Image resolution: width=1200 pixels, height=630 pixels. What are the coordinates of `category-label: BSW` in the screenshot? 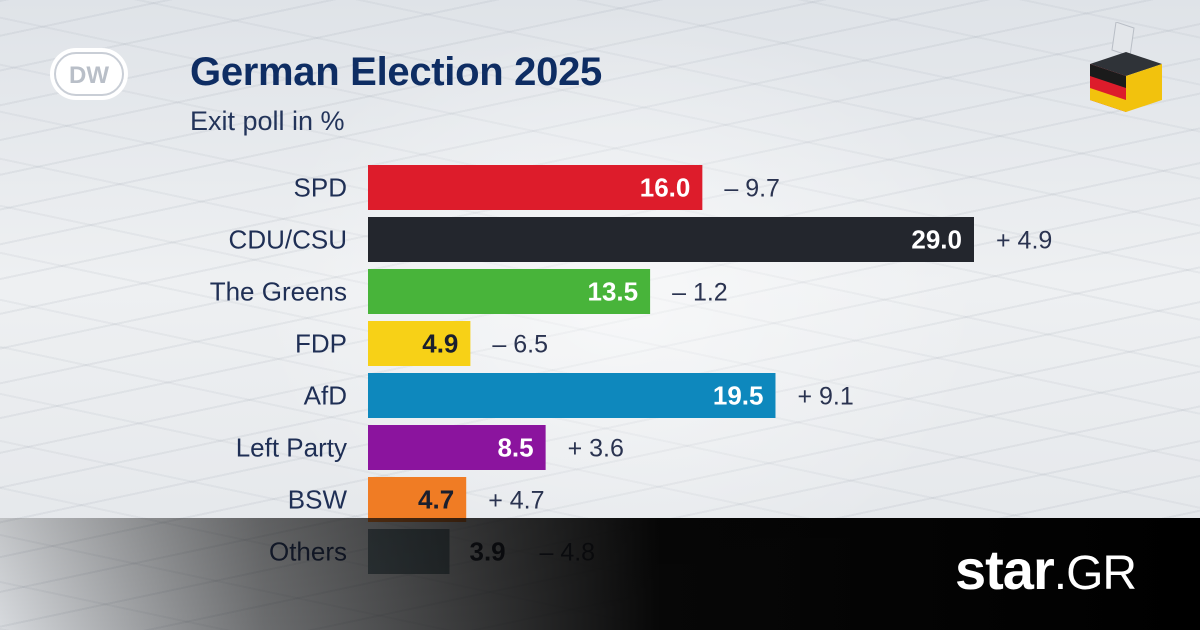 It's located at (318, 500).